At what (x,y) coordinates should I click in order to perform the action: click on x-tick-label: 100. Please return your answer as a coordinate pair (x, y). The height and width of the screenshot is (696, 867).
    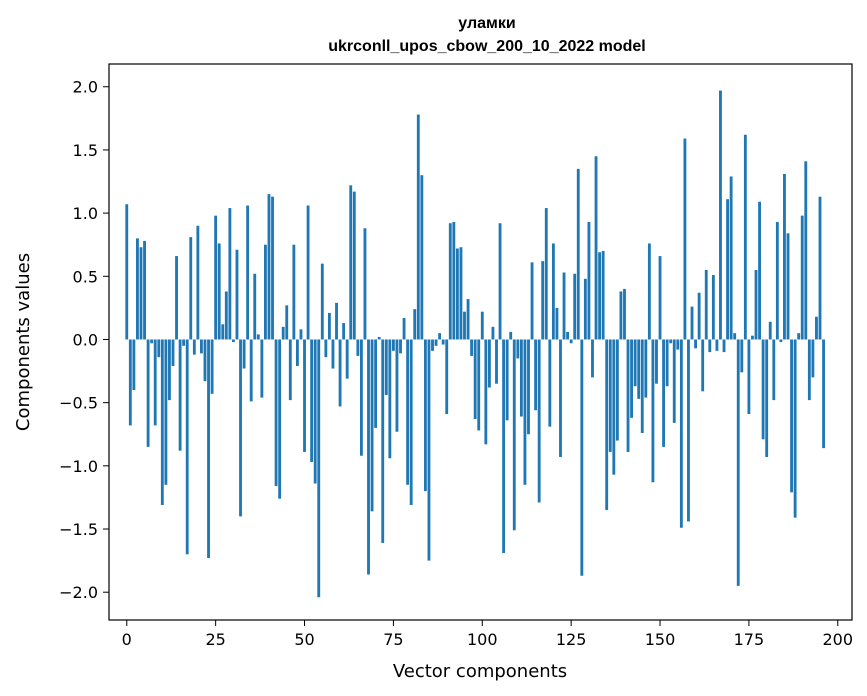
    Looking at the image, I should click on (482, 639).